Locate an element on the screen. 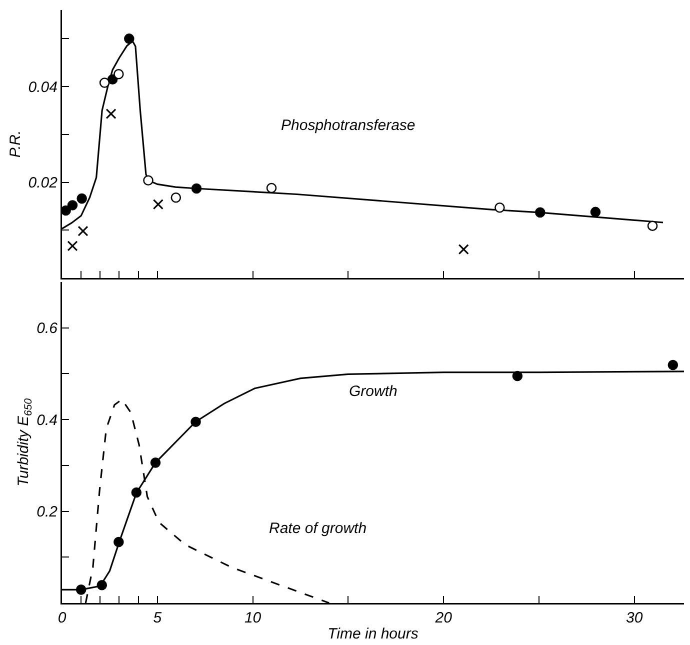 The image size is (690, 645). annotation: Phosphotransferase is located at coordinates (348, 125).